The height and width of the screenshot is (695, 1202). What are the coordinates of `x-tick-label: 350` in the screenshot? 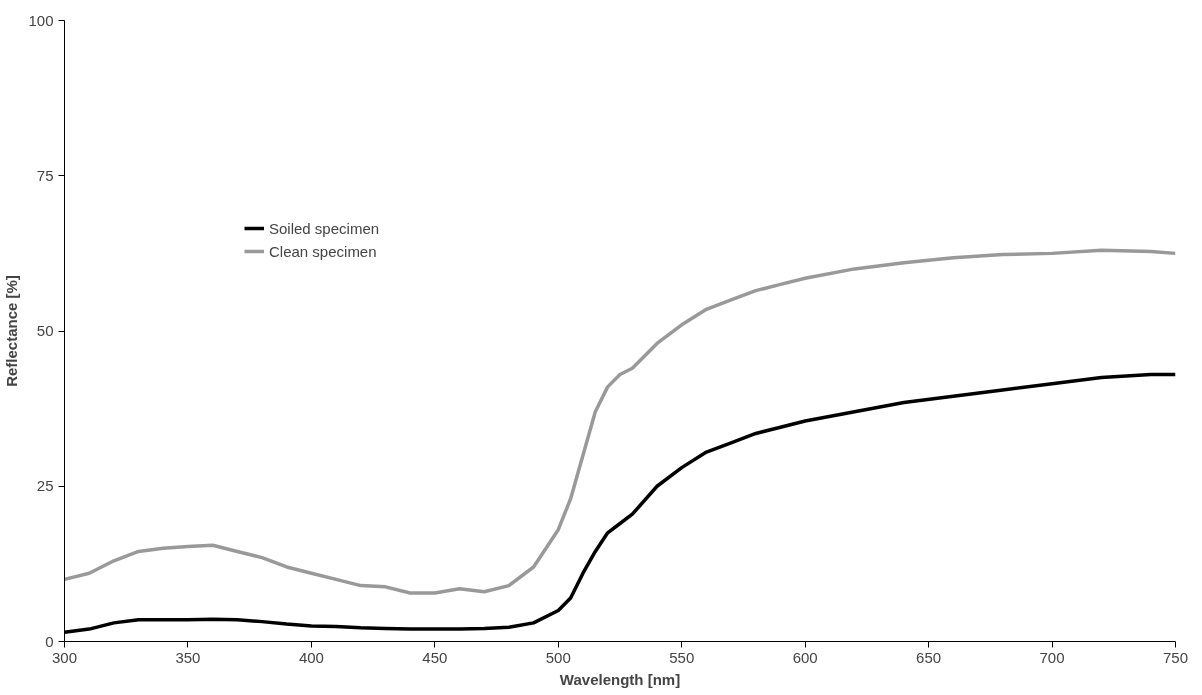 It's located at (188, 657).